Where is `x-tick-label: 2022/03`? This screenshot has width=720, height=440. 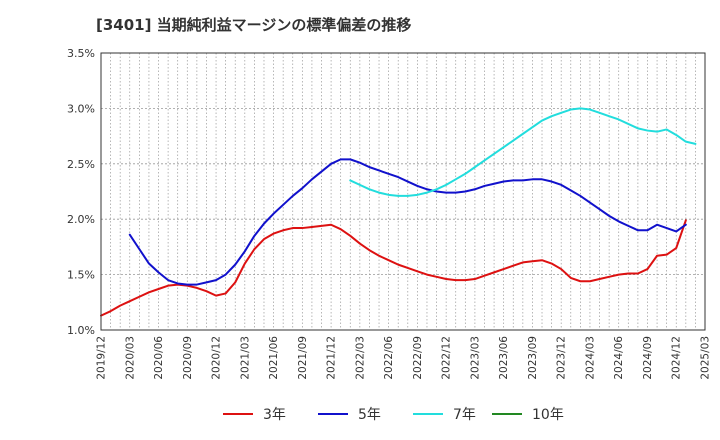 x-tick-label: 2022/03 is located at coordinates (360, 358).